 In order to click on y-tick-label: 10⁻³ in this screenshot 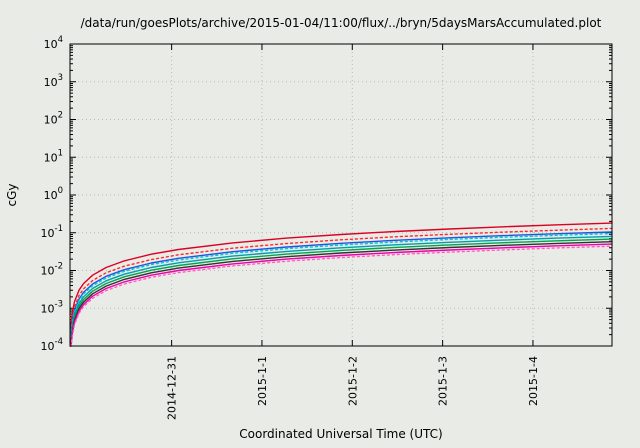, I will do `click(52, 307)`.